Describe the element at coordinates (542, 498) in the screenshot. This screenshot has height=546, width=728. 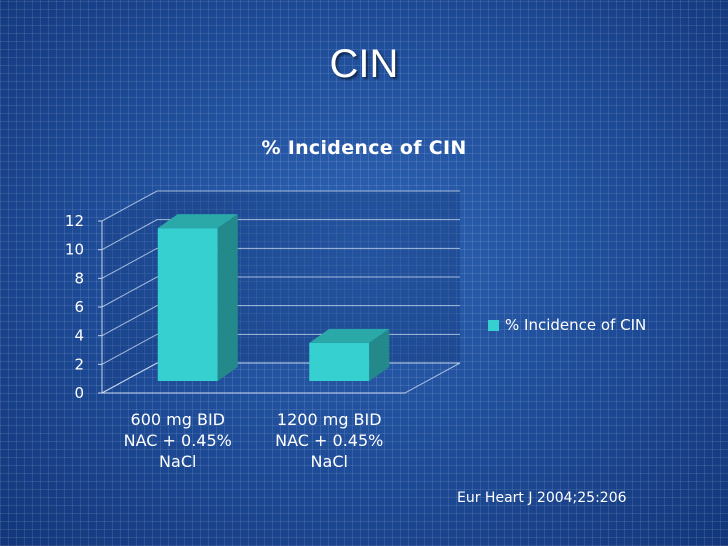
I see `source-citation: Eur Heart J 2004;25:206` at that location.